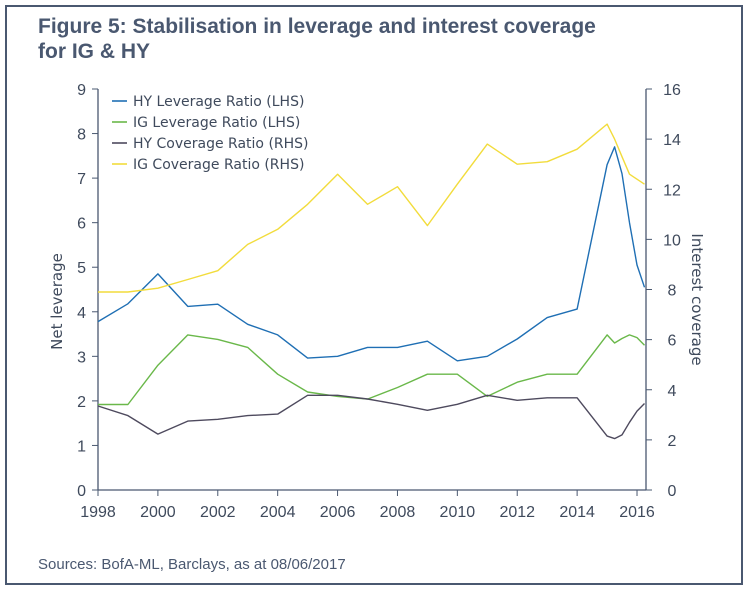 The image size is (750, 592). Describe the element at coordinates (672, 341) in the screenshot. I see `y2-tick-label: 6` at that location.